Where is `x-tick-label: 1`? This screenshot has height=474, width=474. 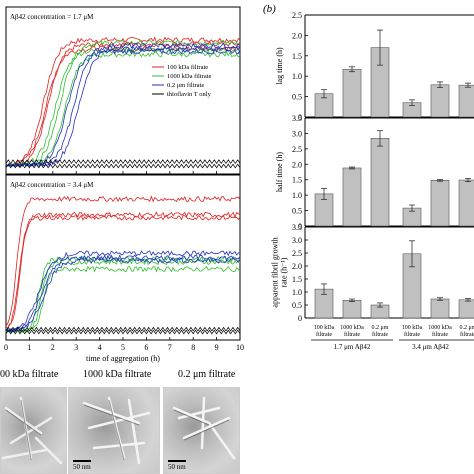 x-tick-label: 1 is located at coordinates (29, 347).